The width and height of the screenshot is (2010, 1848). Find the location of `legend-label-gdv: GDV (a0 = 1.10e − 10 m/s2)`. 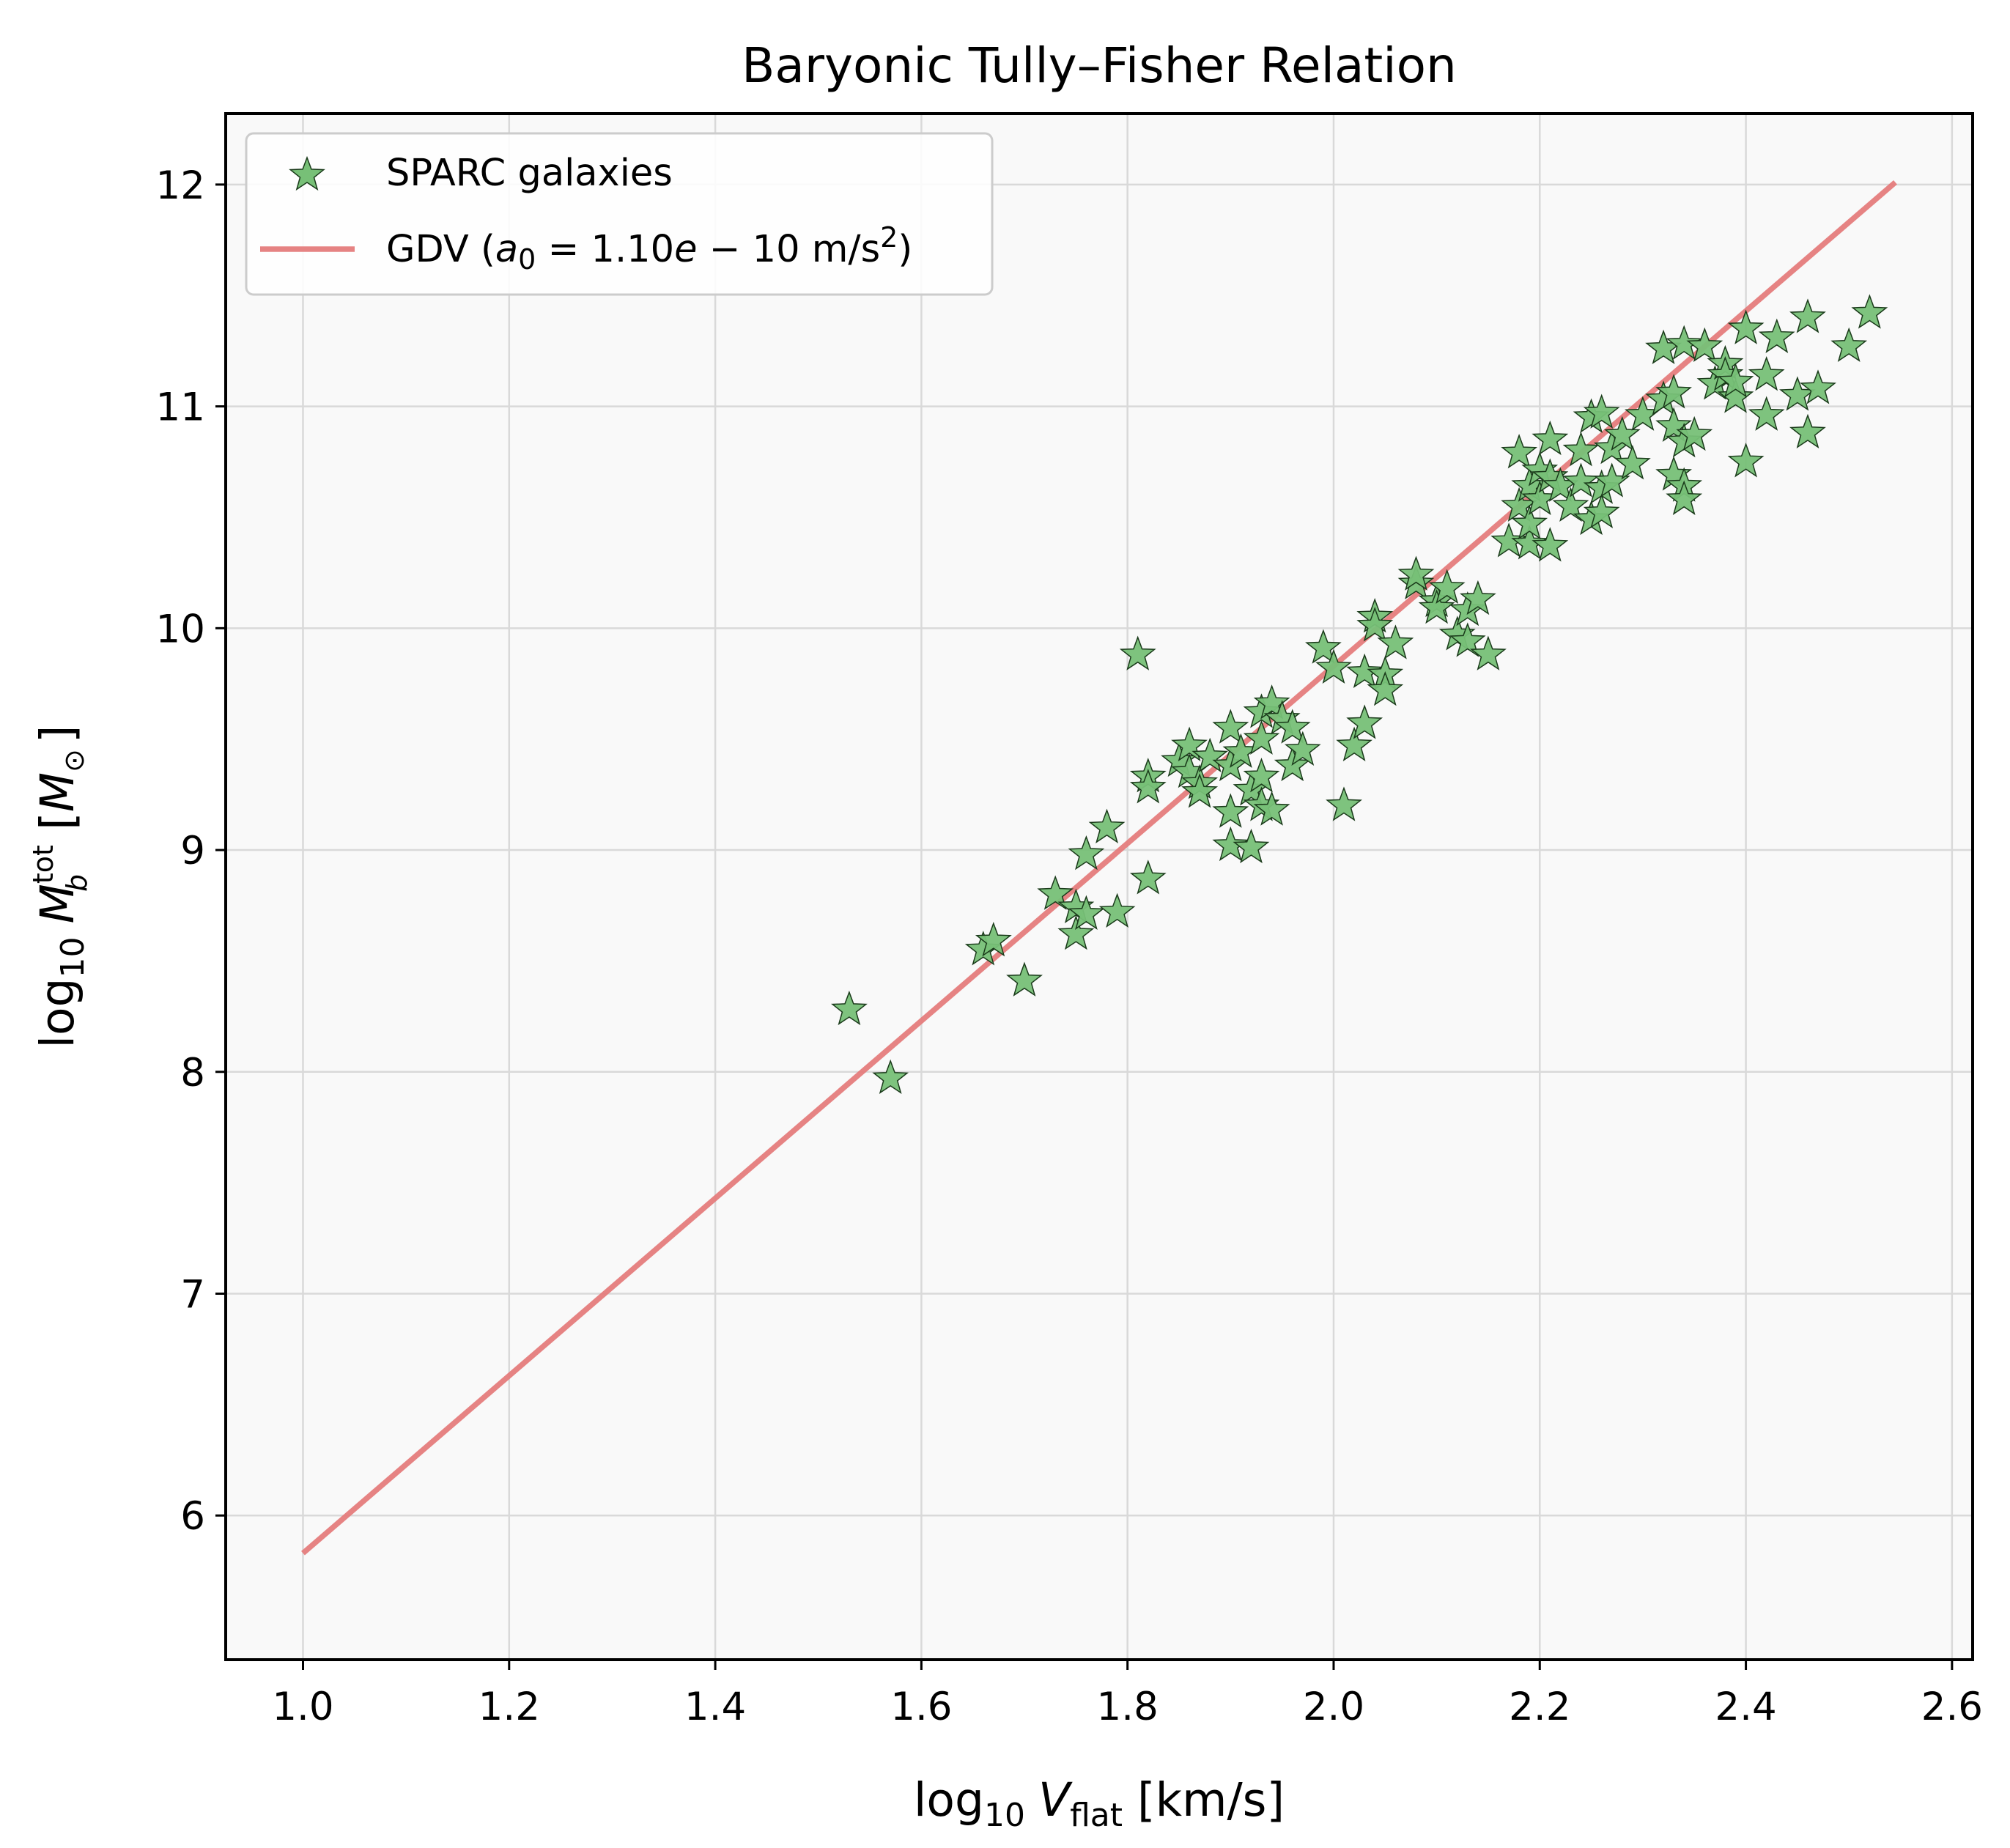

legend-label-gdv: GDV (a0 = 1.10e − 10 m/s2) is located at coordinates (649, 248).